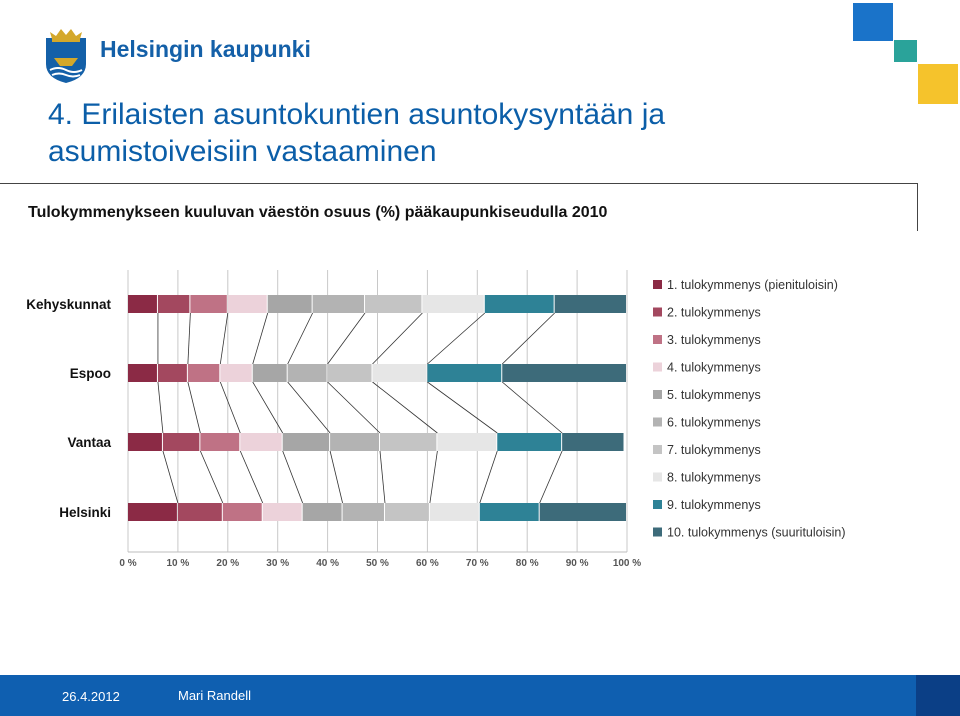 The width and height of the screenshot is (960, 716). What do you see at coordinates (714, 340) in the screenshot?
I see `legend-label: 3. tulokymmenys` at bounding box center [714, 340].